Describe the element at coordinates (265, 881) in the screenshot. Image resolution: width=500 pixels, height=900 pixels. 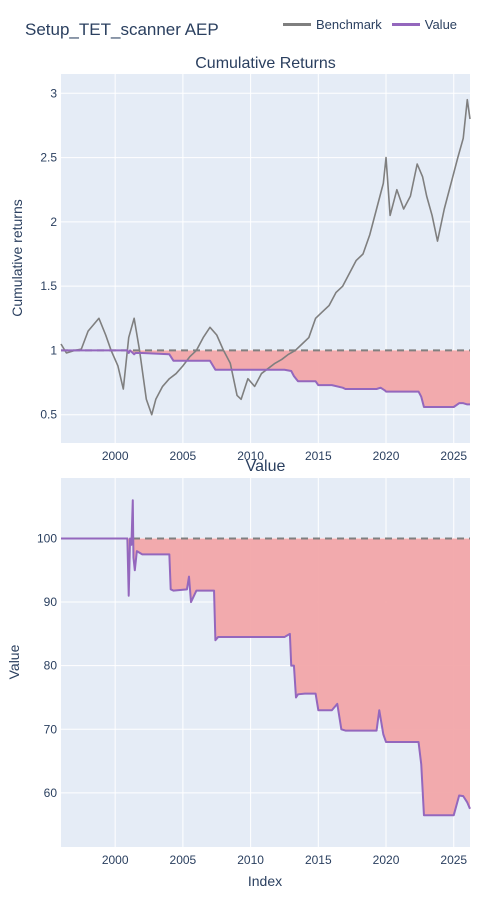
I see `x-axis-title: Index` at that location.